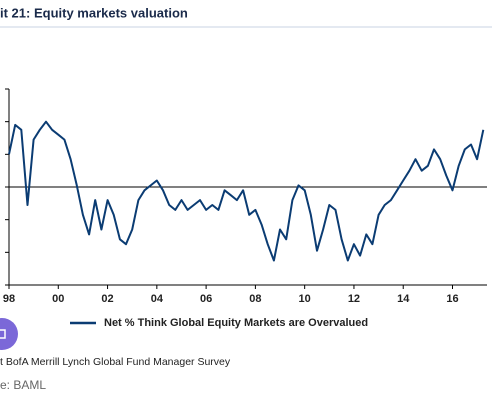  What do you see at coordinates (305, 299) in the screenshot?
I see `x-tick-label: 10` at bounding box center [305, 299].